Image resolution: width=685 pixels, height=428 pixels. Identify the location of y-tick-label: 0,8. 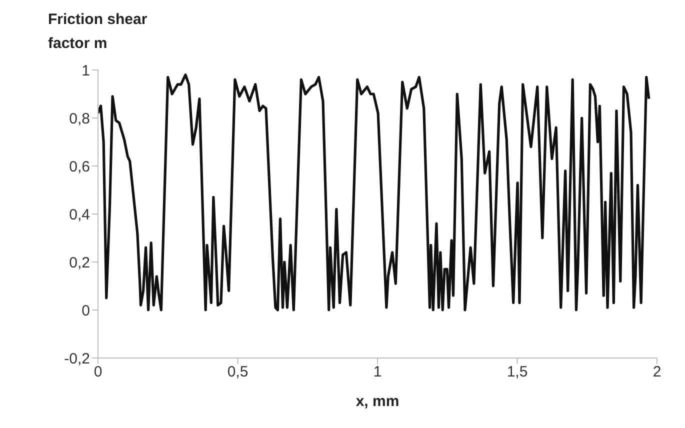
(79, 119).